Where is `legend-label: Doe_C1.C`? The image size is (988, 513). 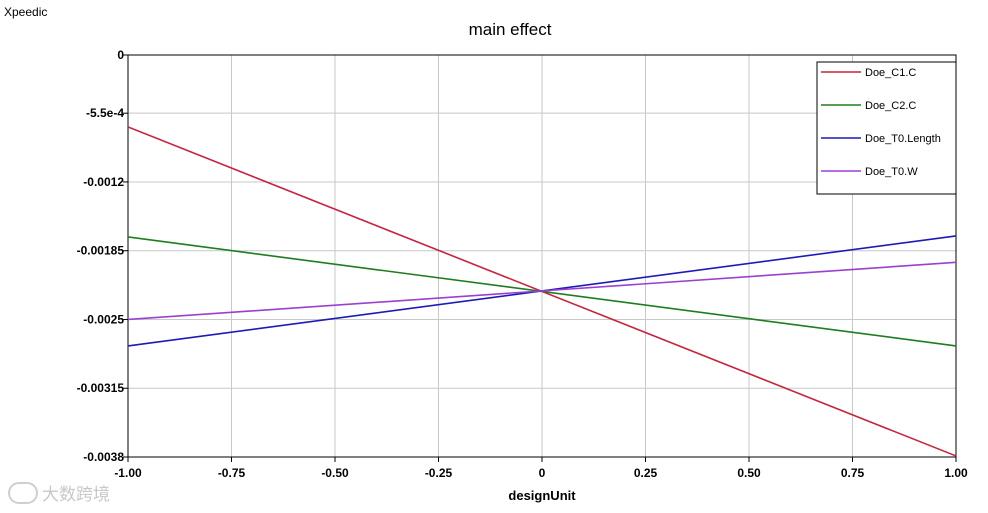 legend-label: Doe_C1.C is located at coordinates (890, 73).